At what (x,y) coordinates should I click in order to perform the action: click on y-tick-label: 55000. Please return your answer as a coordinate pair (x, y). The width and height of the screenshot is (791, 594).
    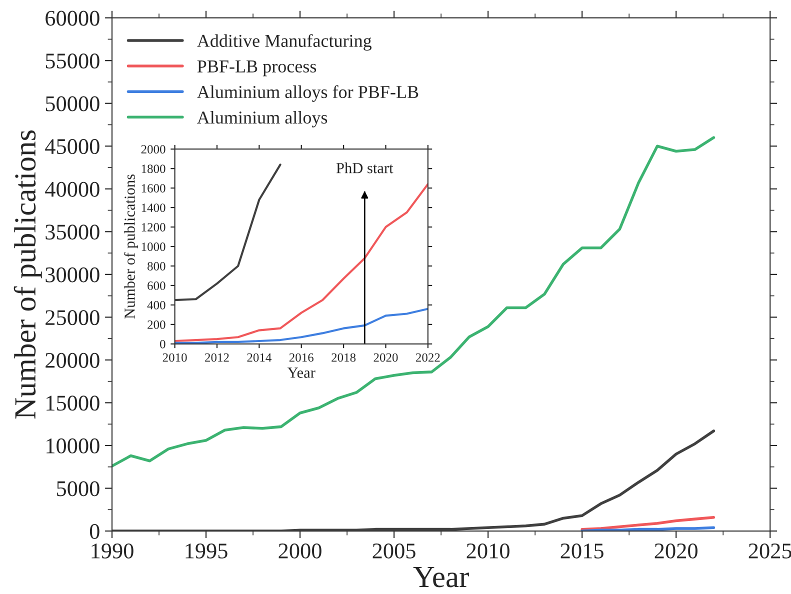
    Looking at the image, I should click on (73, 61).